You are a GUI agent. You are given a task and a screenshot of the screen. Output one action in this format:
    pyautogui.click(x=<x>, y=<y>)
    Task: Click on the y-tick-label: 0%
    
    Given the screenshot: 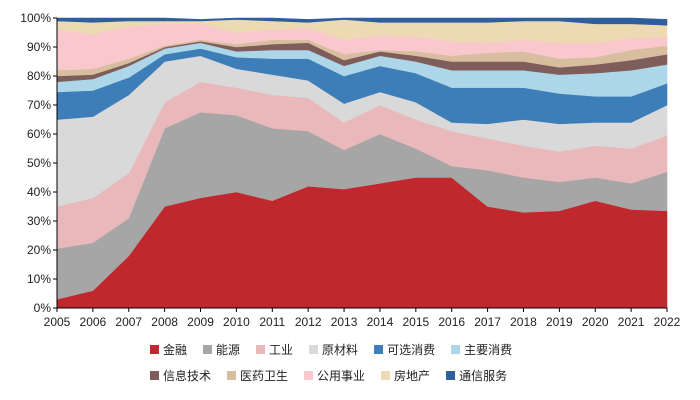 What is the action you would take?
    pyautogui.click(x=43, y=308)
    